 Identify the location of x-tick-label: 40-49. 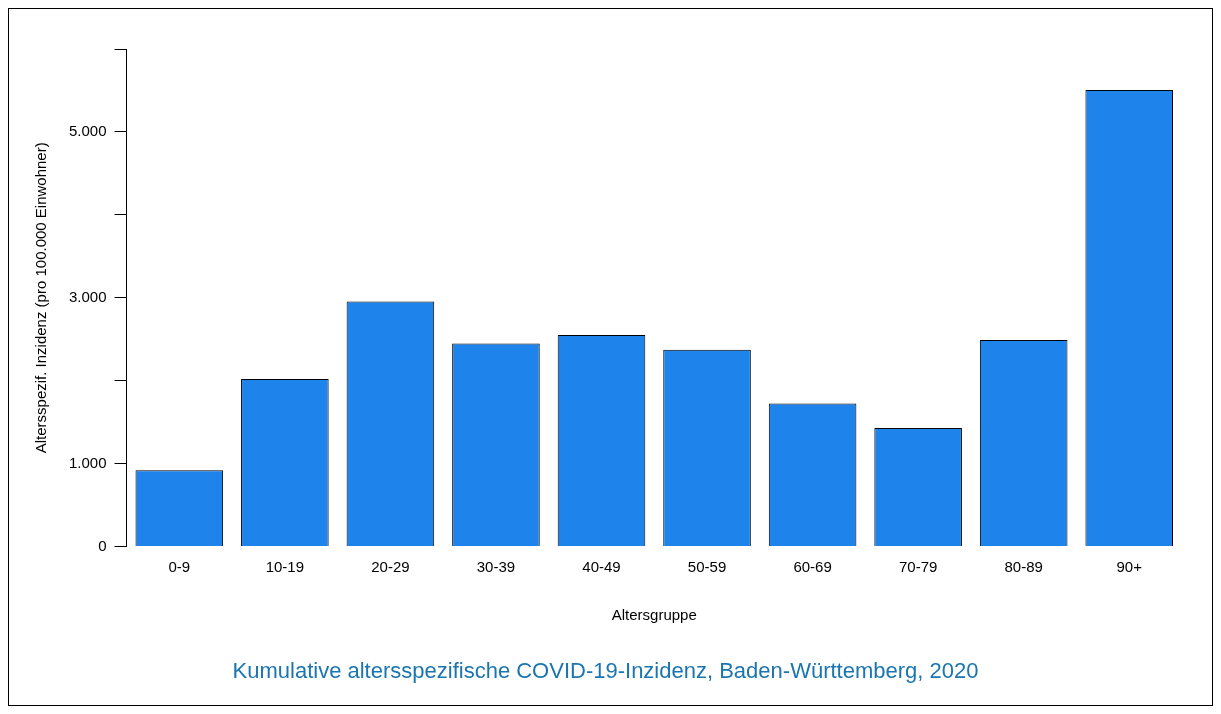
(601, 566).